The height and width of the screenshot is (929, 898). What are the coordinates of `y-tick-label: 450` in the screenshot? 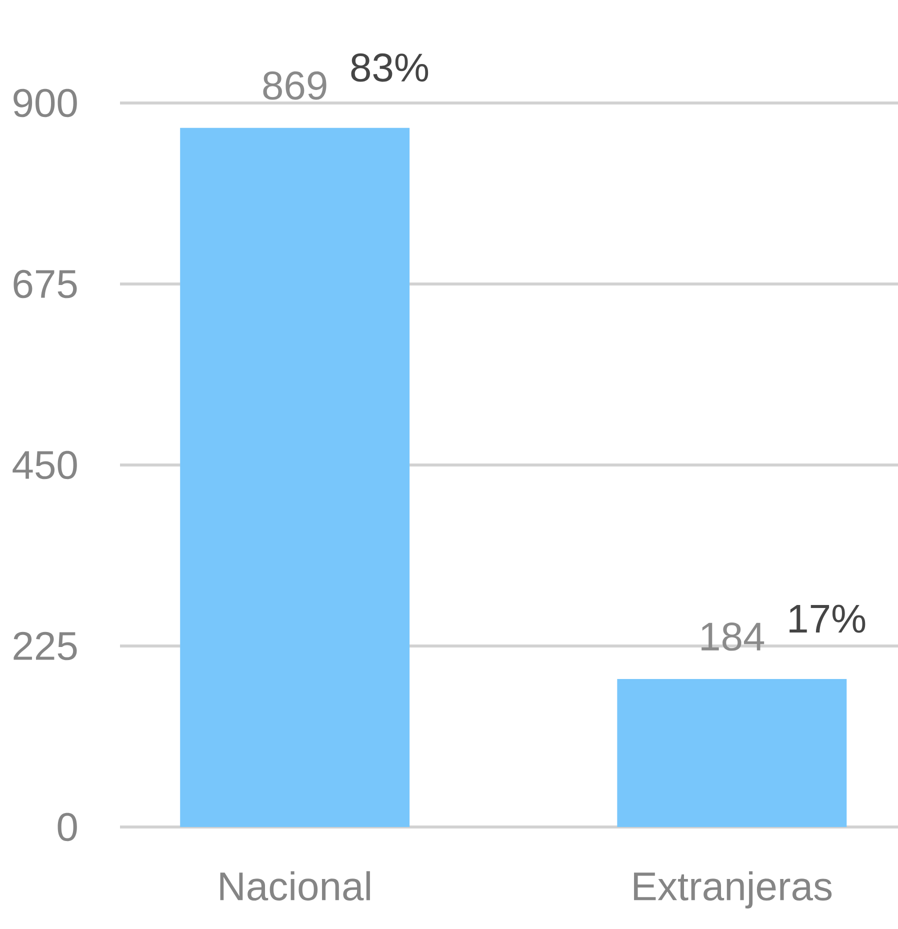 It's located at (44, 465).